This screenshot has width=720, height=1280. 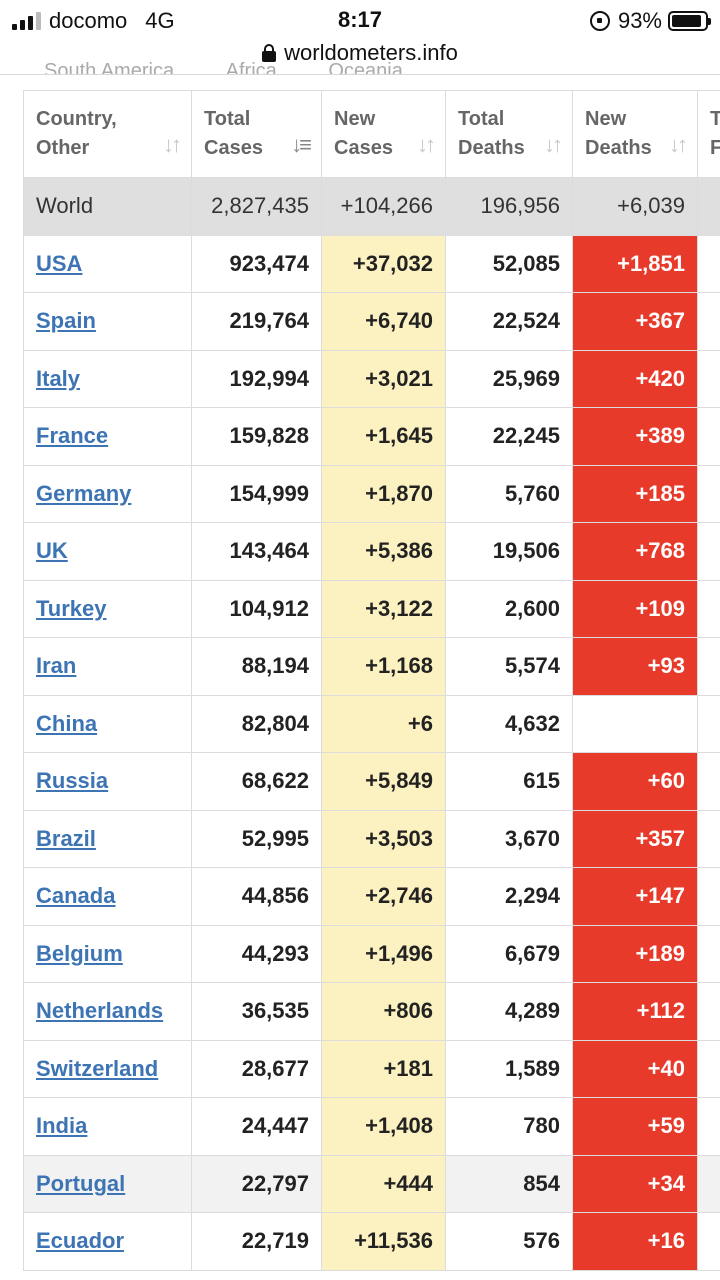 What do you see at coordinates (107, 206) in the screenshot?
I see `world-label: World` at bounding box center [107, 206].